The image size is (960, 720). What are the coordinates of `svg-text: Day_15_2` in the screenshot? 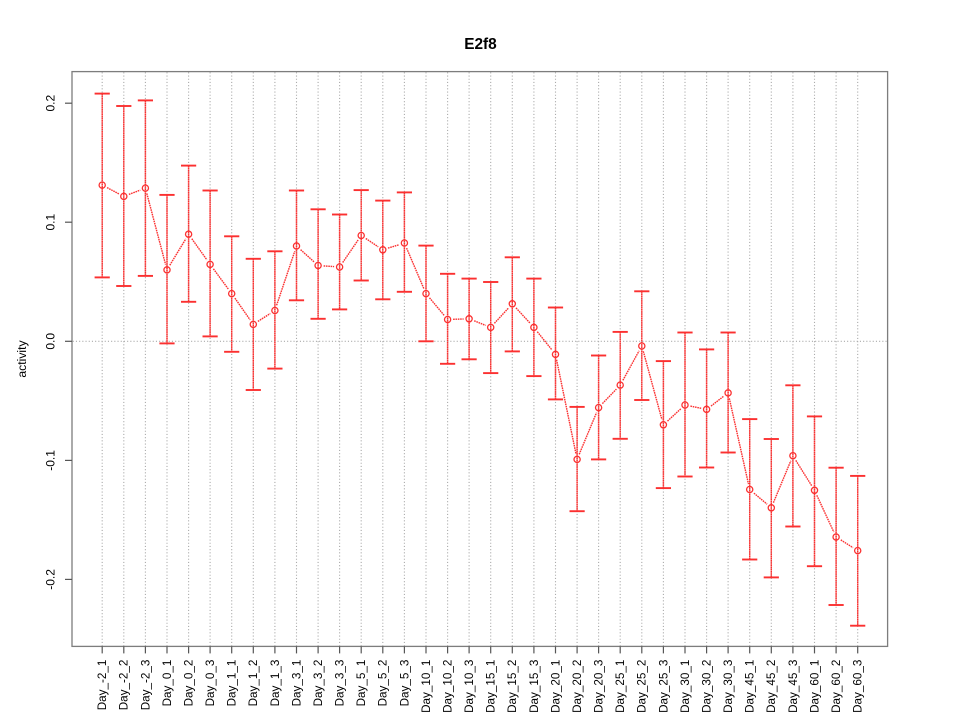 It's located at (512, 686).